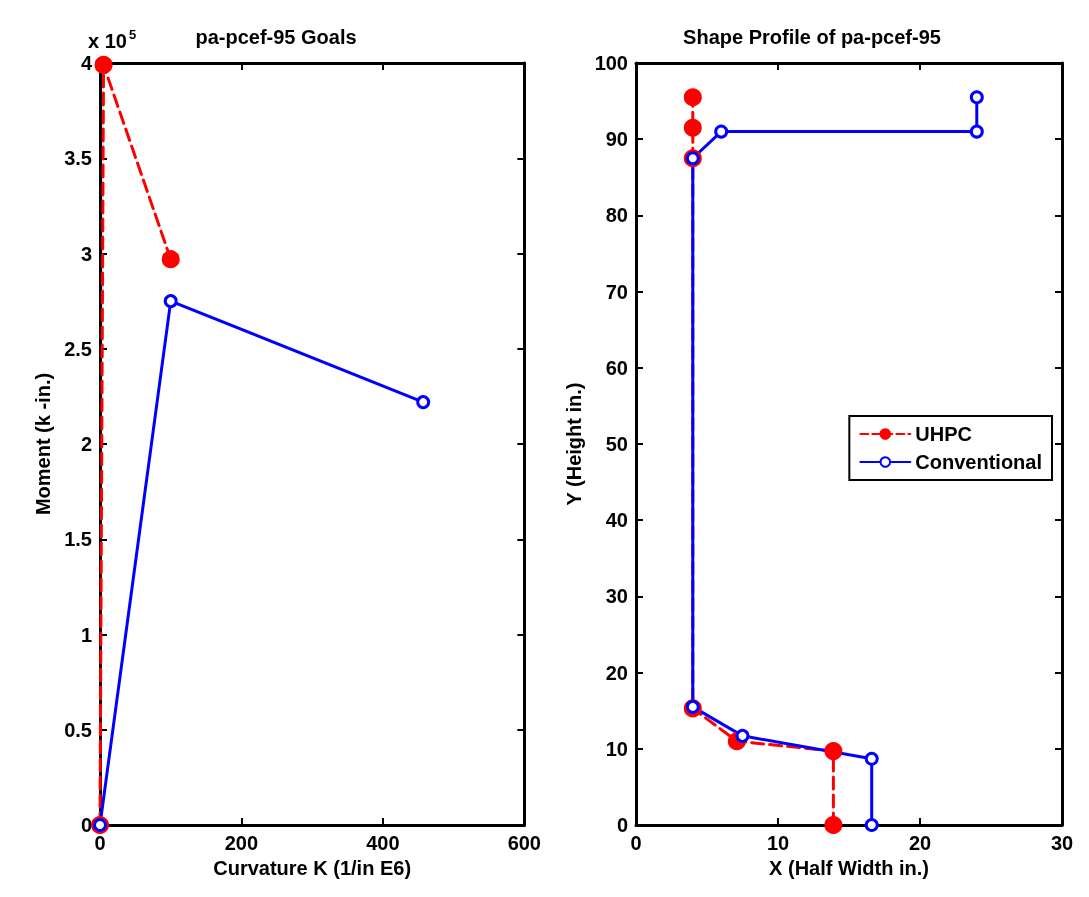  I want to click on y-tick-label: 100, so click(611, 63).